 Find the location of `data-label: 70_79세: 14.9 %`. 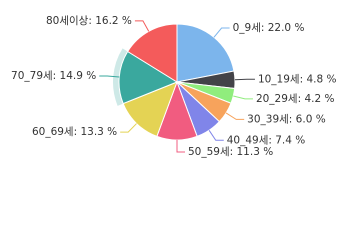

data-label: 70_79세: 14.9 % is located at coordinates (53, 76).